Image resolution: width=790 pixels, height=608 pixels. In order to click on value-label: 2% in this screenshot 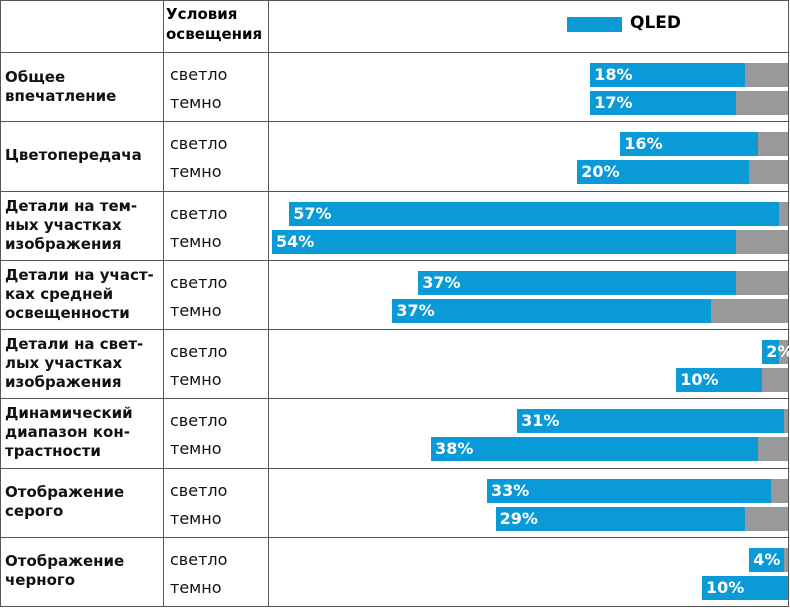, I will do `click(778, 351)`.